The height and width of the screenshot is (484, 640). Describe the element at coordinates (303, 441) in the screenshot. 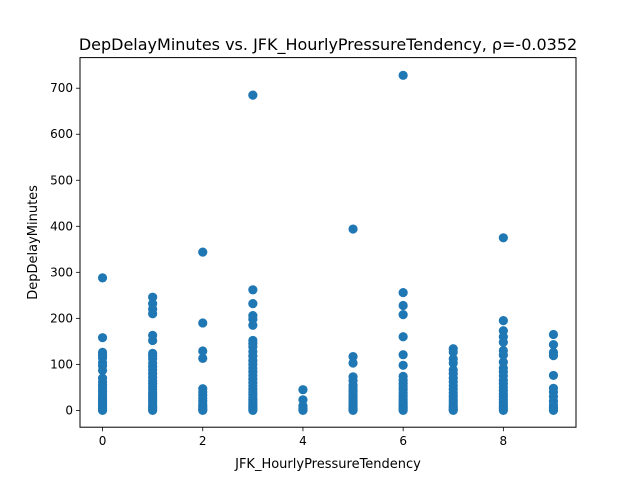

I see `x-tick-label: 4` at that location.